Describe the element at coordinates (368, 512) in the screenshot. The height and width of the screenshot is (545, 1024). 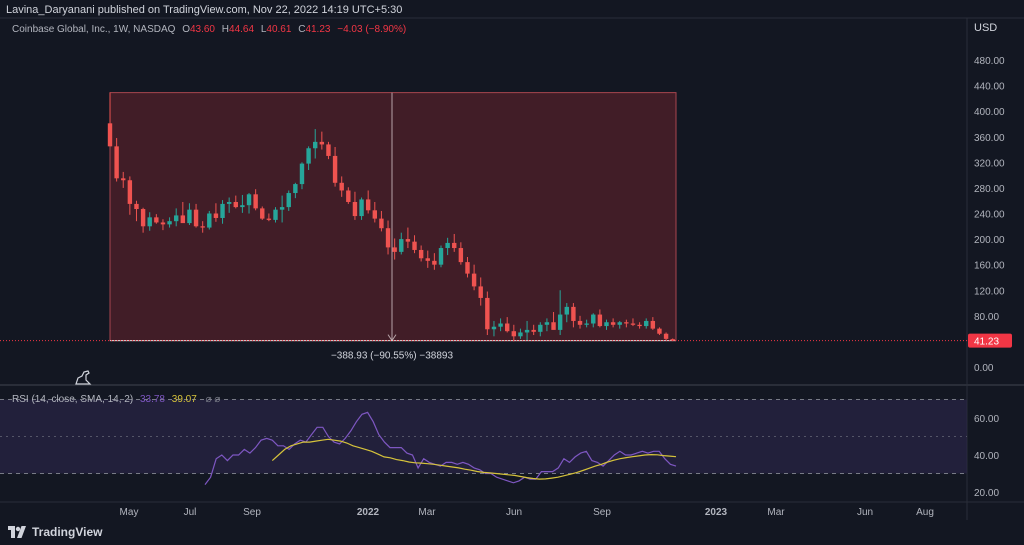
I see `time-tick-label: 2022` at that location.